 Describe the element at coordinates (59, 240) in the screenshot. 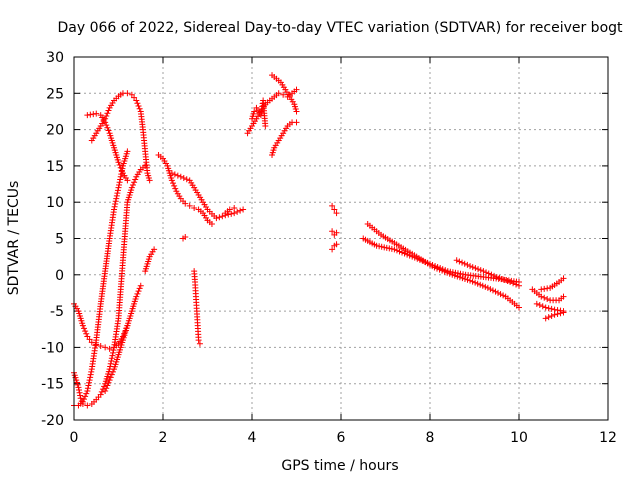

I see `y-tick-label: 5` at that location.